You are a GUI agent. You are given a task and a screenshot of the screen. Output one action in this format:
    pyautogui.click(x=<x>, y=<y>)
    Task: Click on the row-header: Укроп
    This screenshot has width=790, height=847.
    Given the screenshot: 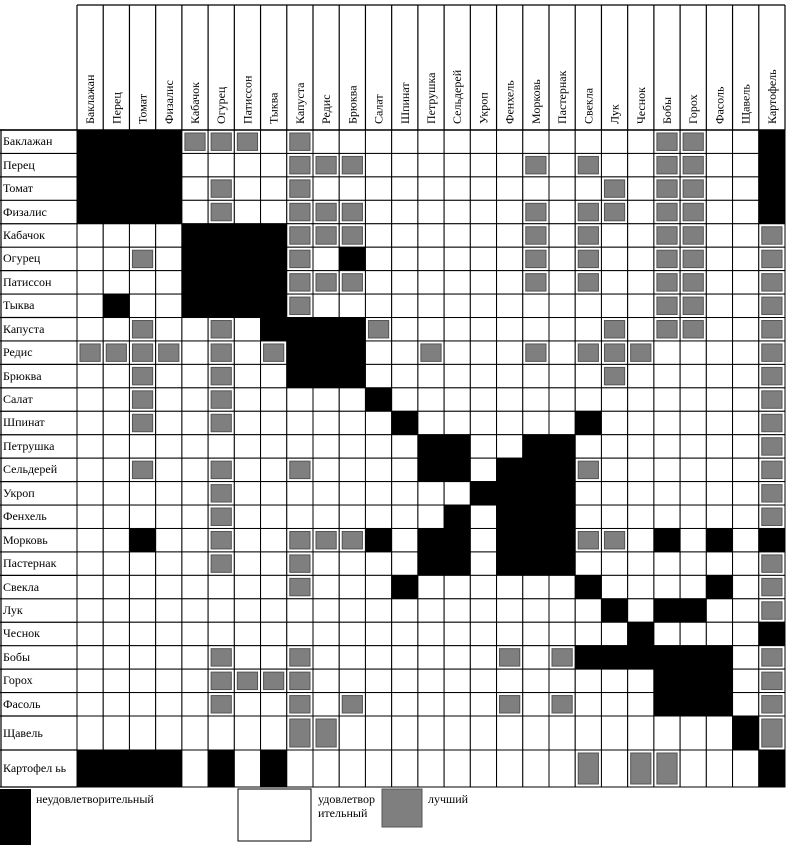 What is the action you would take?
    pyautogui.click(x=19, y=492)
    